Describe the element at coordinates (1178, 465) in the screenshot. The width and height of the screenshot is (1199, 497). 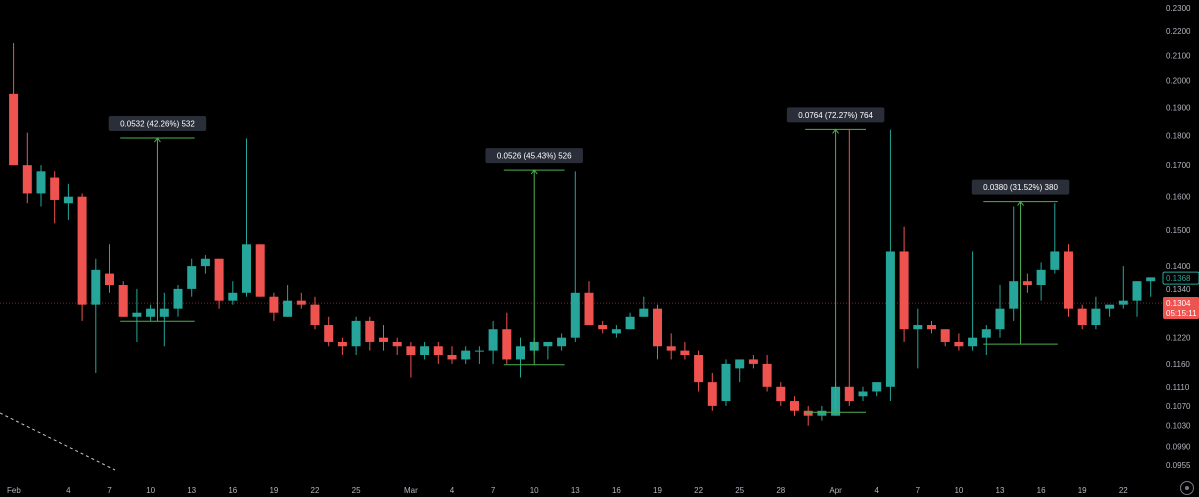
I see `price-tick-label: 0.0955` at that location.